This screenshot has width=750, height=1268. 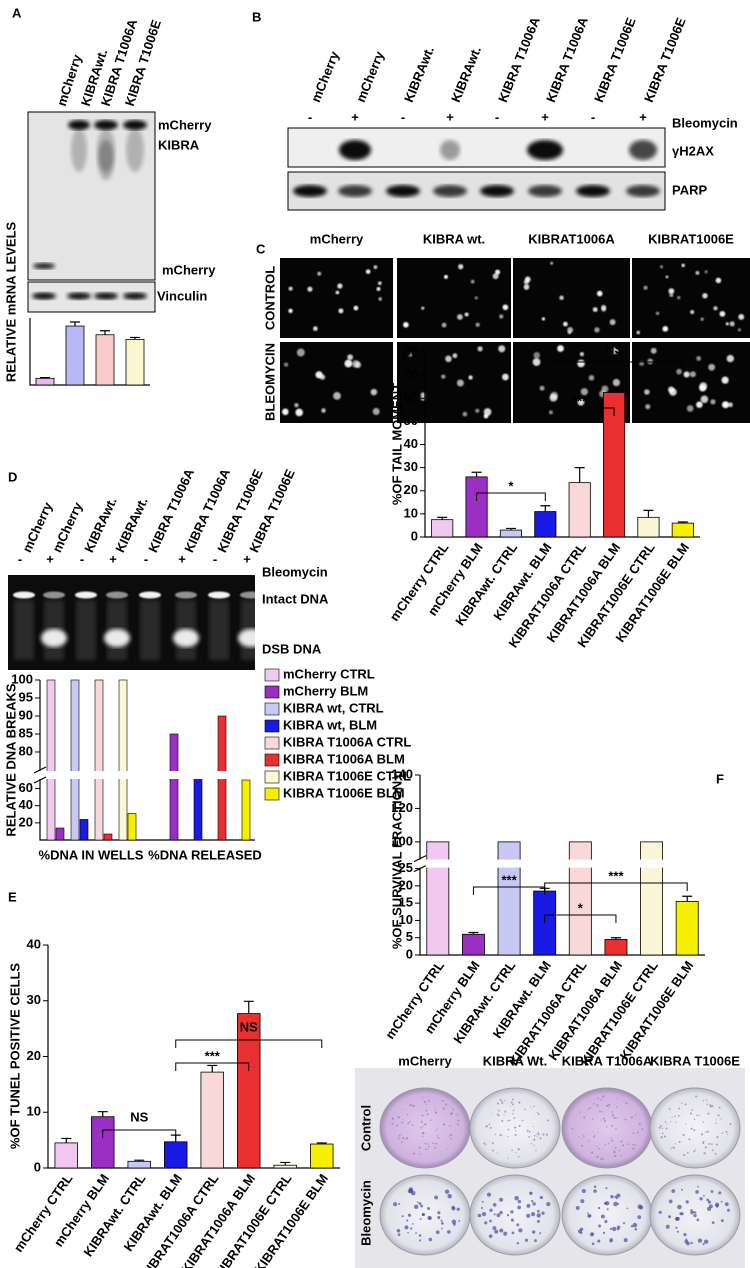 I want to click on blot-label: γH2AX, so click(x=693, y=150).